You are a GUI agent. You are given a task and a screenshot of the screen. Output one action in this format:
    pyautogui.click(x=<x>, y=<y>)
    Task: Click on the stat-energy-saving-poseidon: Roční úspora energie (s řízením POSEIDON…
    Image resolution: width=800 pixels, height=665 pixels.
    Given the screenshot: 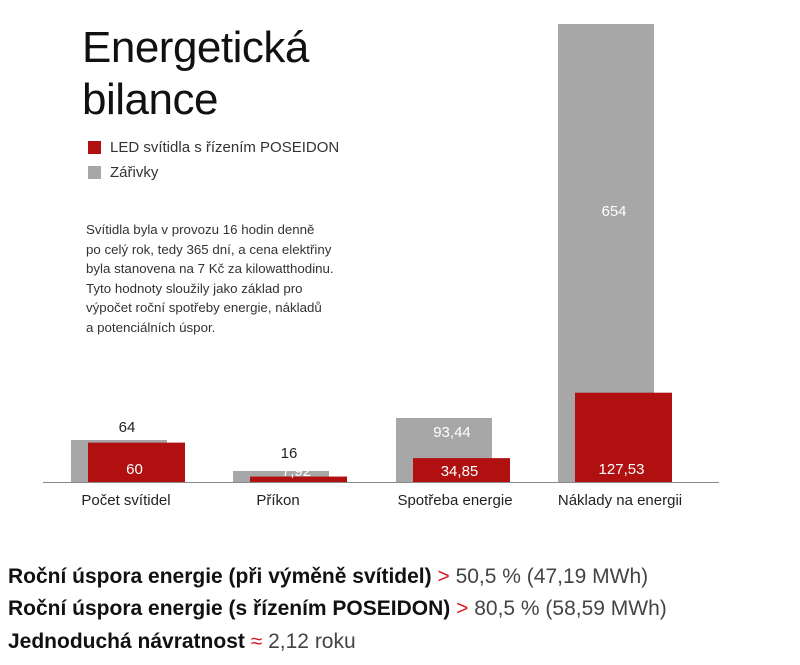 What is the action you would take?
    pyautogui.click(x=337, y=609)
    